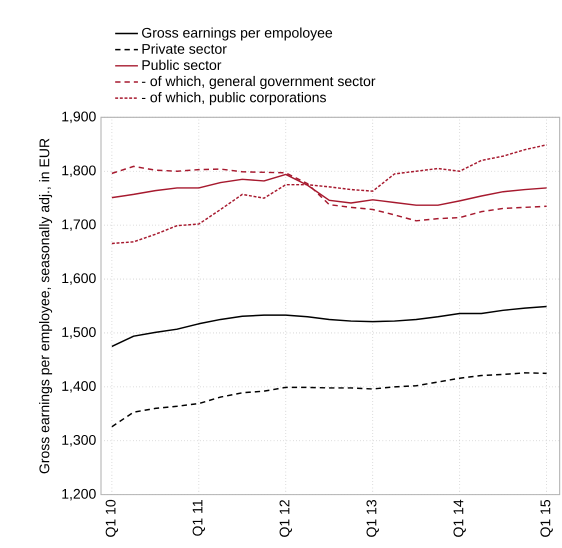  What do you see at coordinates (184, 49) in the screenshot?
I see `legend-label: Private sector` at bounding box center [184, 49].